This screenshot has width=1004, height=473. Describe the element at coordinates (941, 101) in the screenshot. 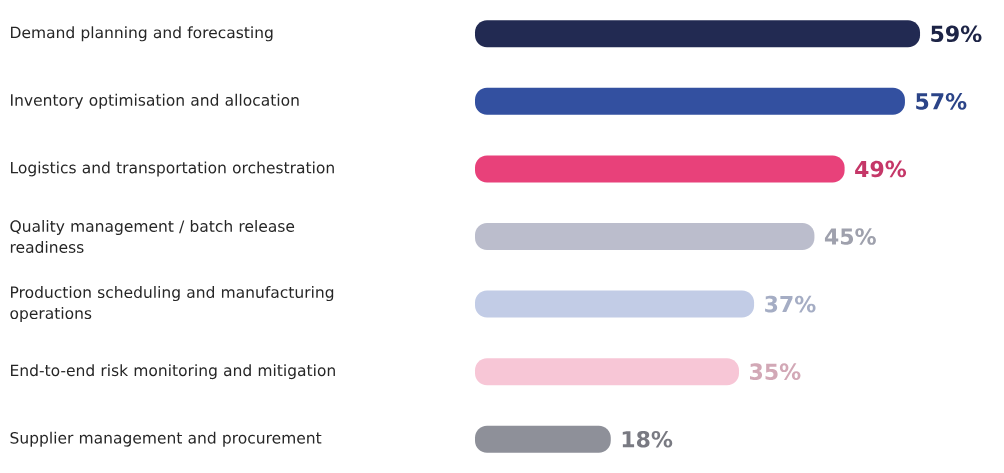

I see `data-label: 57%` at that location.